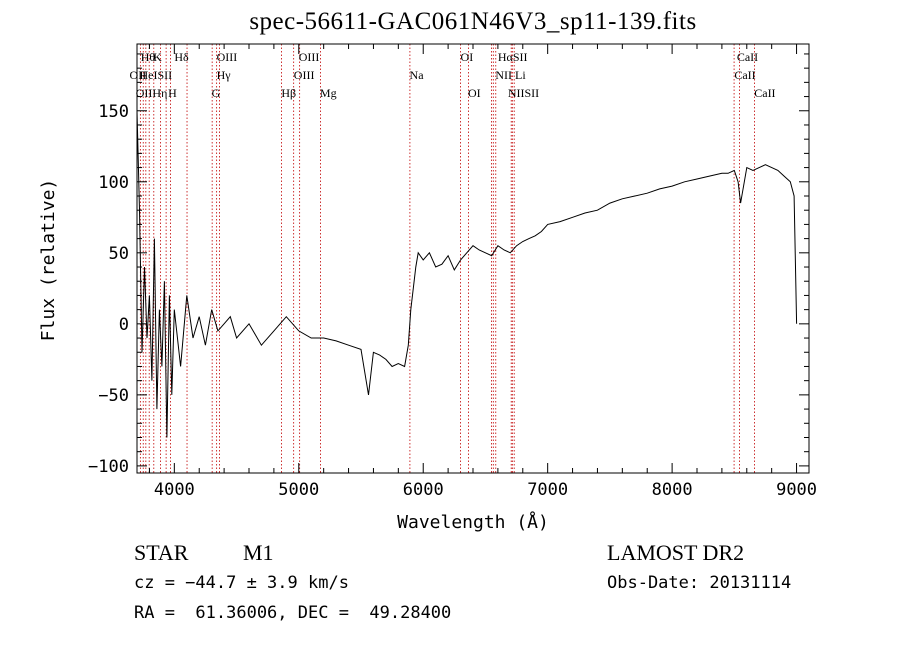 The image size is (900, 649). I want to click on x-tick-label: 6000, so click(423, 490).